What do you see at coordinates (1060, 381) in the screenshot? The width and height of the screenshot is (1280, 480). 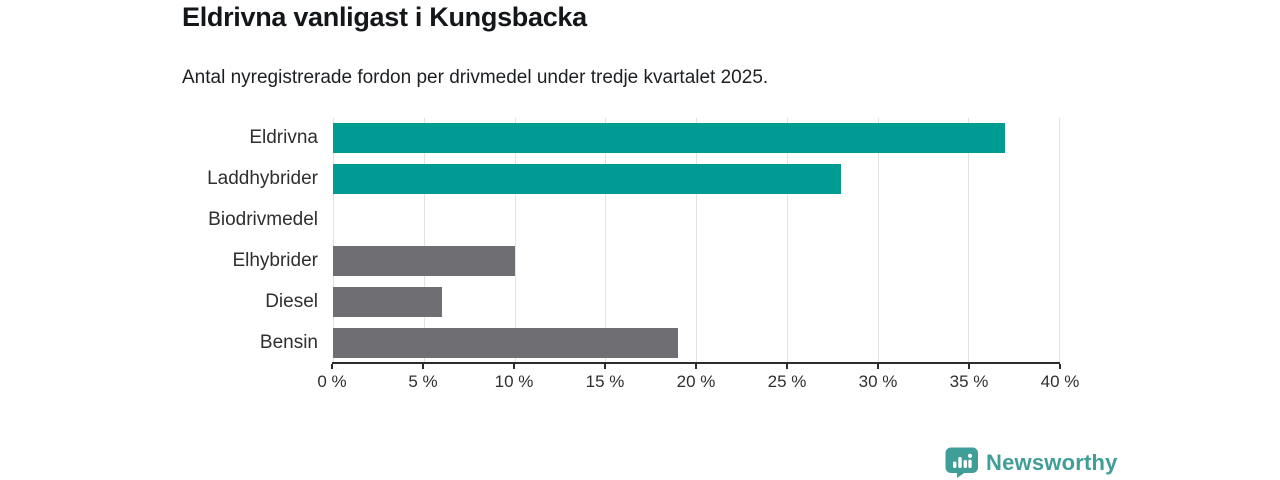 I see `x-tick-label: 40 %` at bounding box center [1060, 381].